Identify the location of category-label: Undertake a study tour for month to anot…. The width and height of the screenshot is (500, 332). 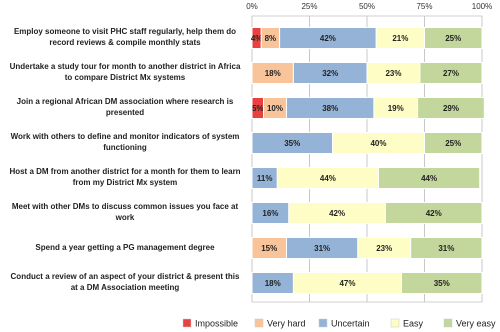
(125, 72).